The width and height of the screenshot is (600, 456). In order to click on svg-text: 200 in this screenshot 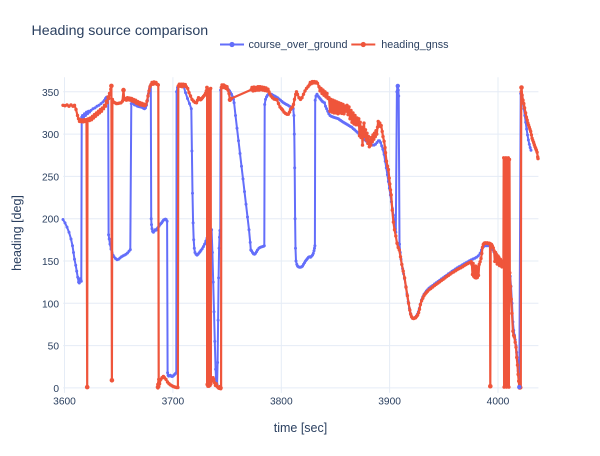, I will do `click(50, 220)`.